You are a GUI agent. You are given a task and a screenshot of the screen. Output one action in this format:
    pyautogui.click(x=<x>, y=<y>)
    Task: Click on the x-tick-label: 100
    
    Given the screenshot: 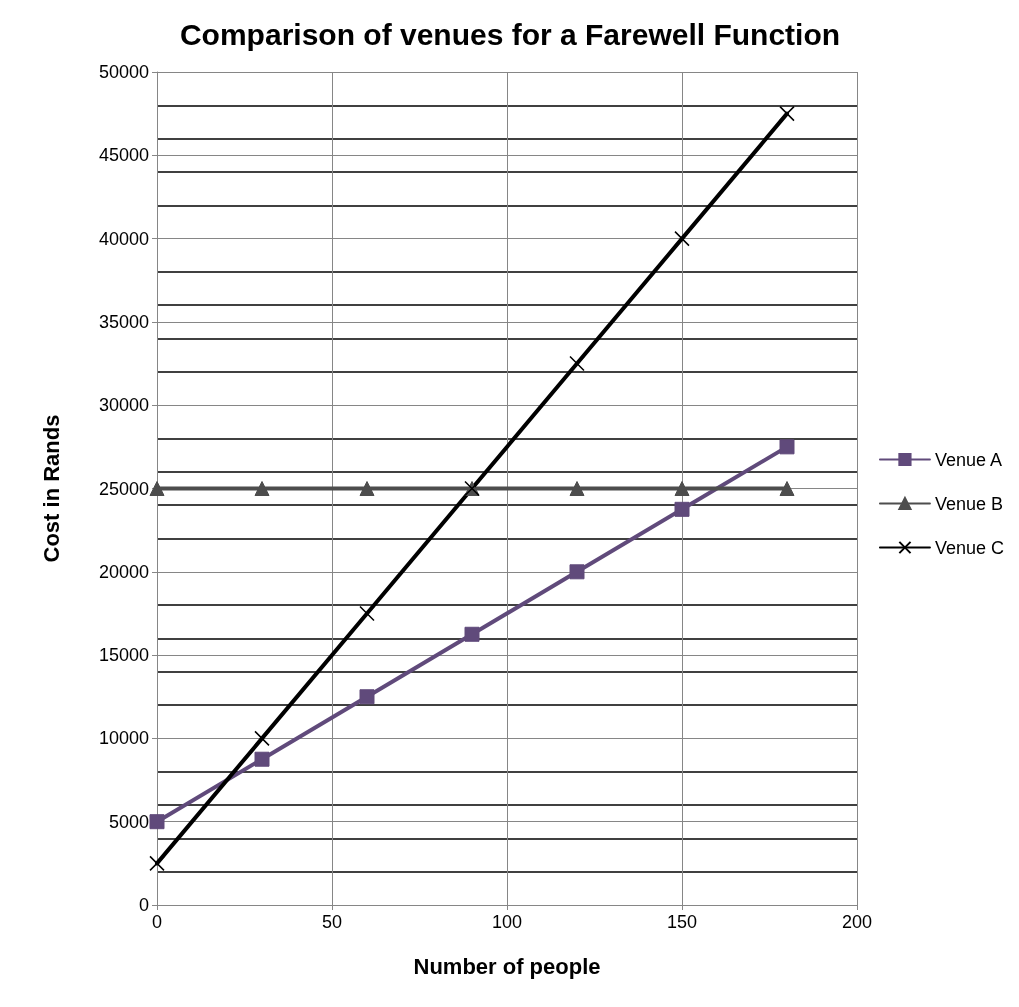 What is the action you would take?
    pyautogui.click(x=507, y=922)
    